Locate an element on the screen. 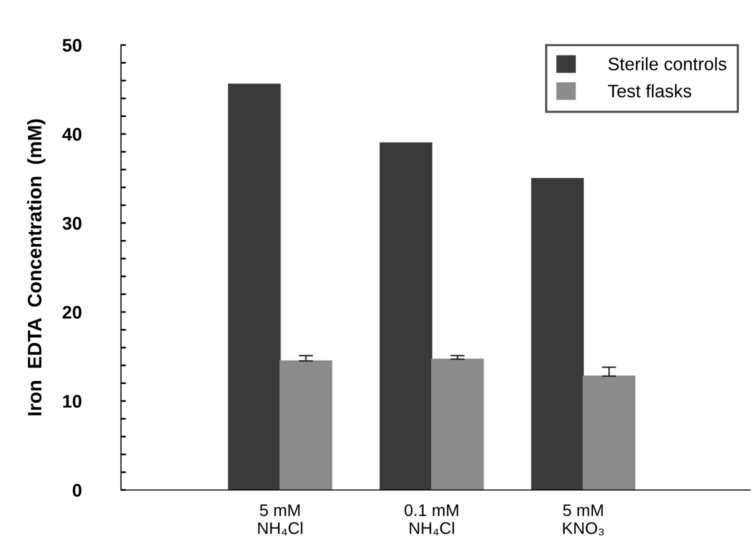 Image resolution: width=751 pixels, height=557 pixels. y-tick-label: 50 is located at coordinates (72, 45).